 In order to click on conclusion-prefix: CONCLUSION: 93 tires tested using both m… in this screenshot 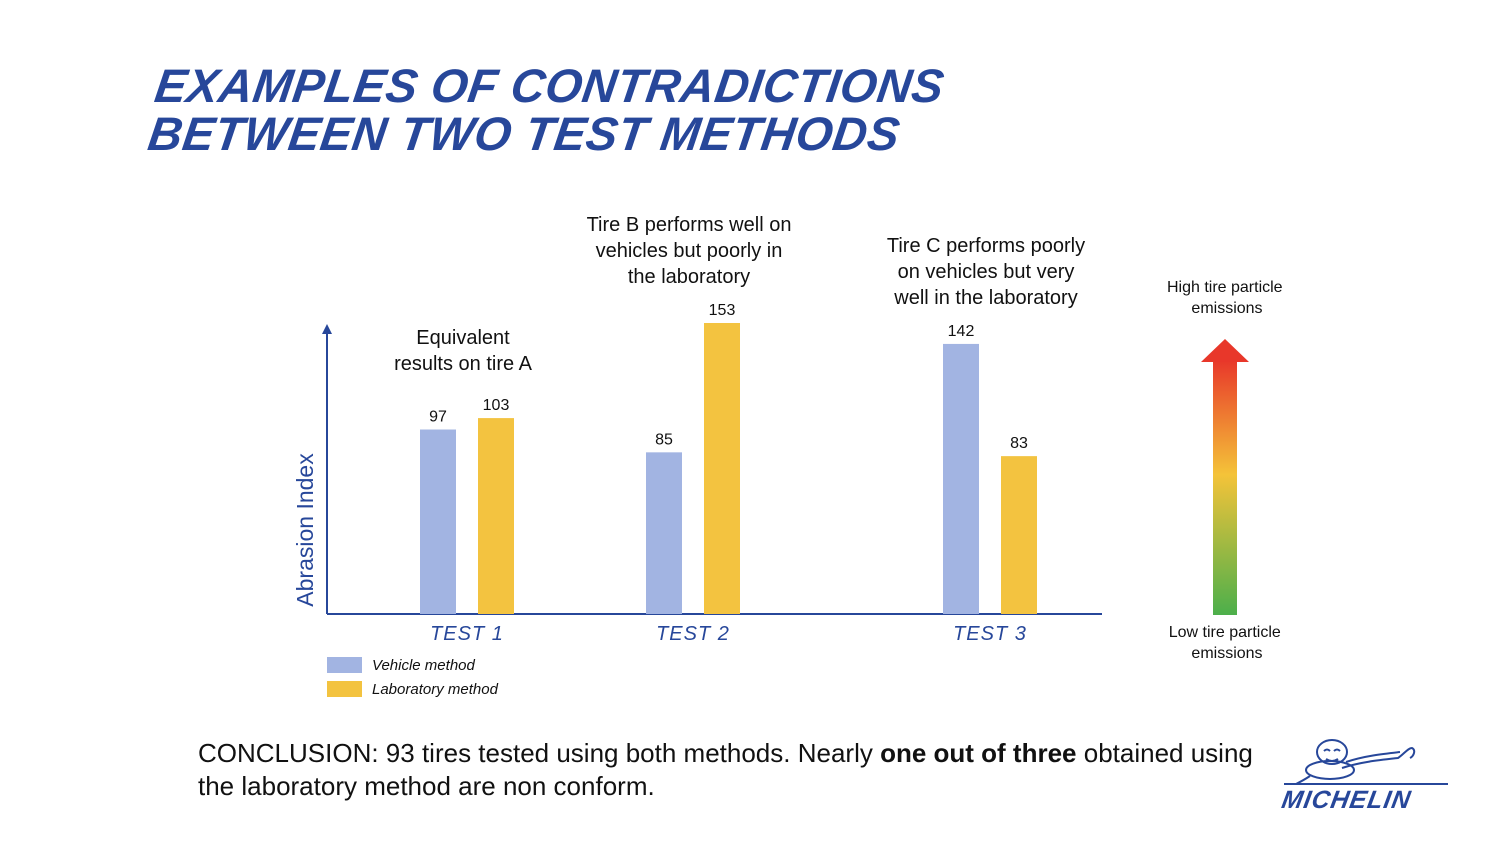, I will do `click(539, 753)`.